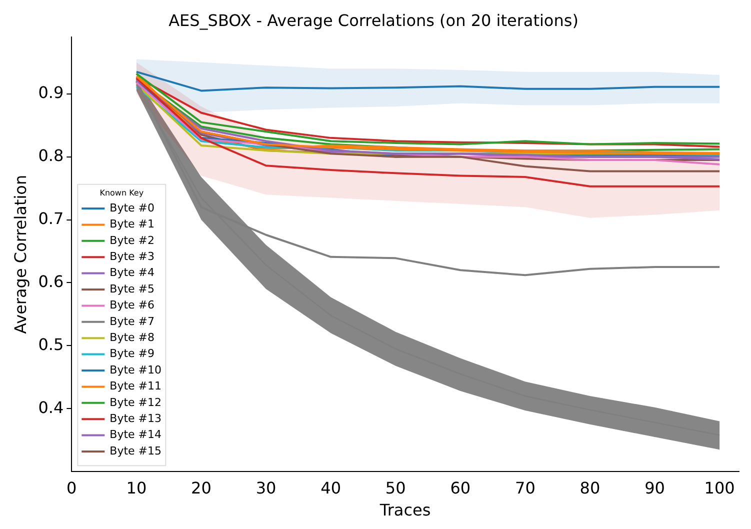 The height and width of the screenshot is (529, 751). I want to click on legend-label: Byte #1, so click(132, 224).